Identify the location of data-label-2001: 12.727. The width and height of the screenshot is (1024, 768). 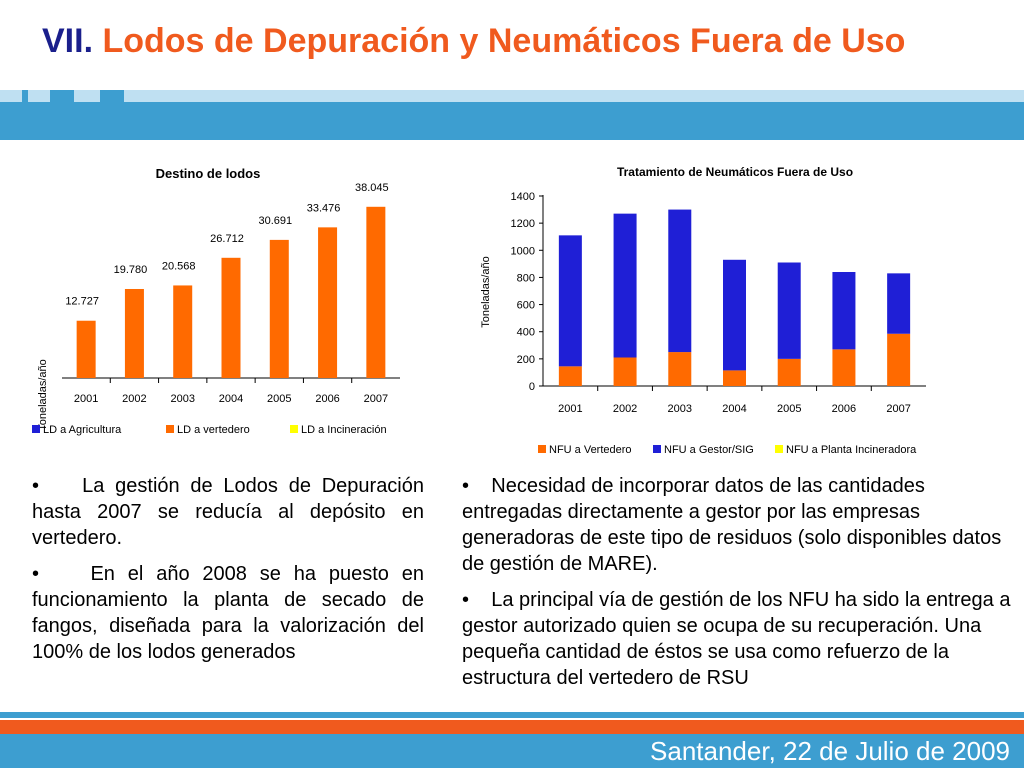
(82, 302).